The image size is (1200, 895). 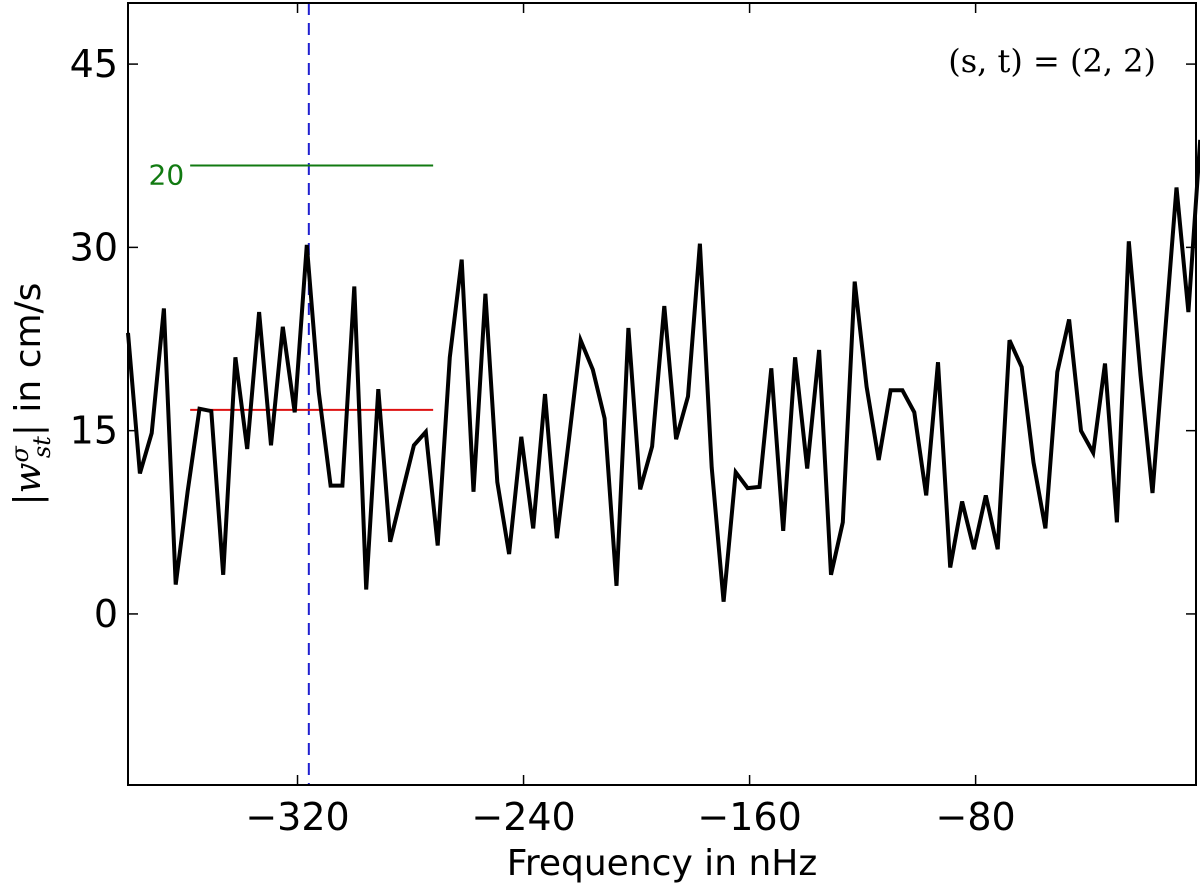 I want to click on x-axis-title: Frequency in nHz, so click(x=662, y=863).